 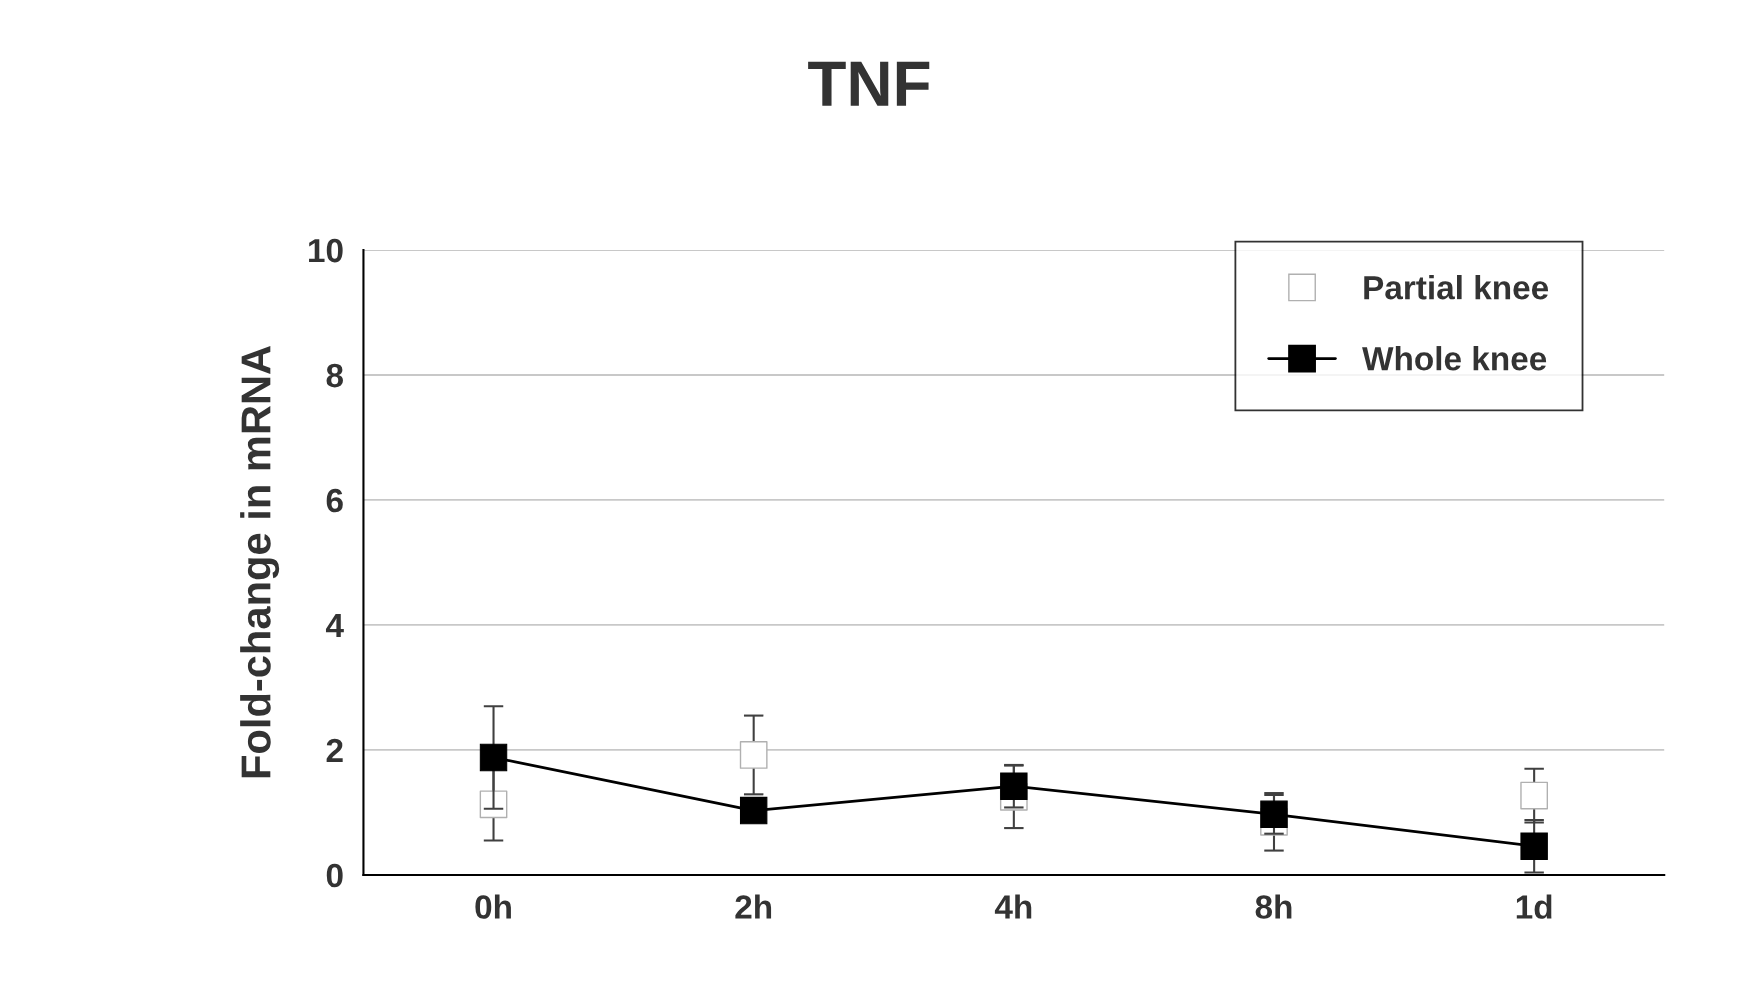 What do you see at coordinates (1273, 906) in the screenshot?
I see `x-tick-label: 8h` at bounding box center [1273, 906].